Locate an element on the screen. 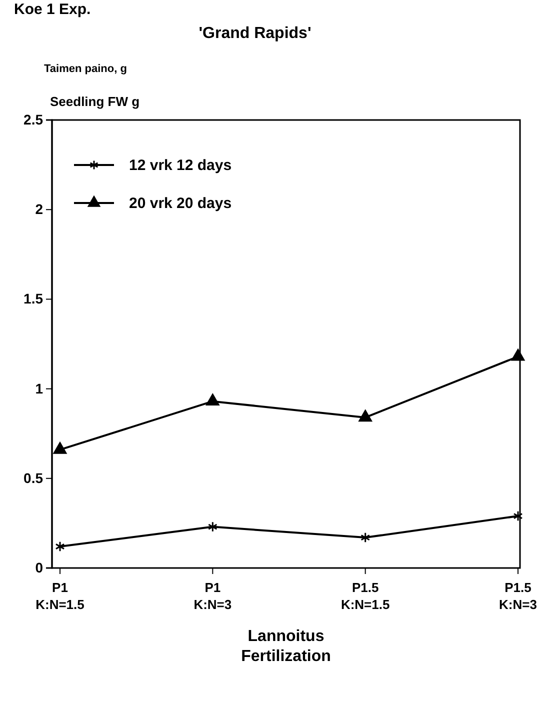 Image resolution: width=550 pixels, height=703 pixels. text: Taimen paino, g is located at coordinates (85, 69).